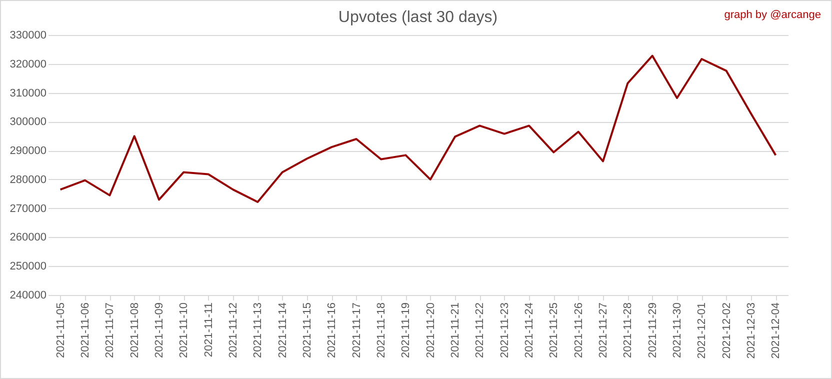 This screenshot has width=832, height=379. Describe the element at coordinates (554, 330) in the screenshot. I see `x-tick-label: 2021-11-25` at that location.